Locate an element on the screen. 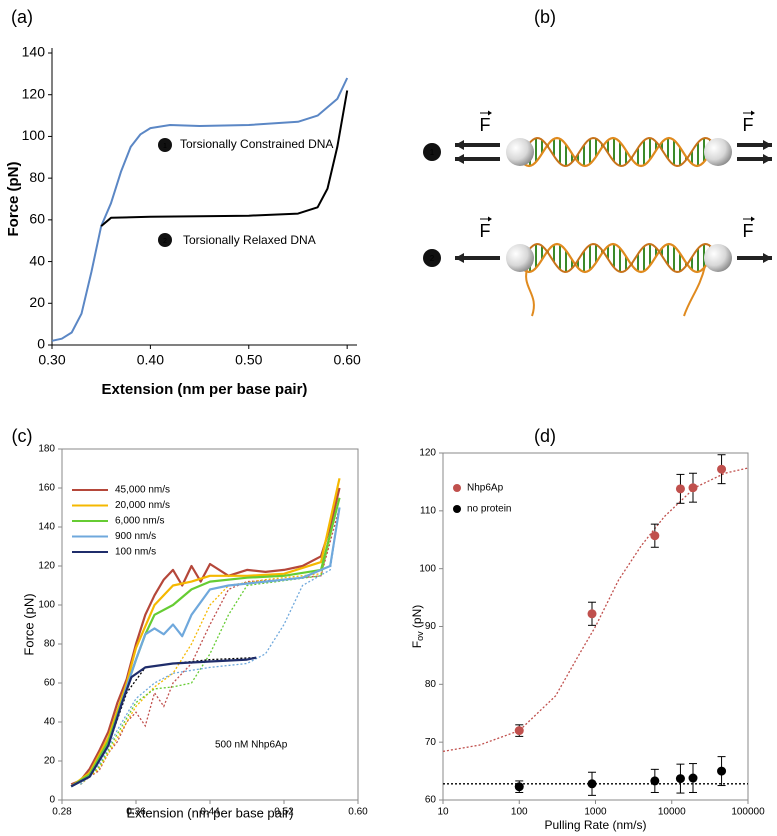 The image size is (777, 836). x-tick-label: 100 is located at coordinates (519, 812).